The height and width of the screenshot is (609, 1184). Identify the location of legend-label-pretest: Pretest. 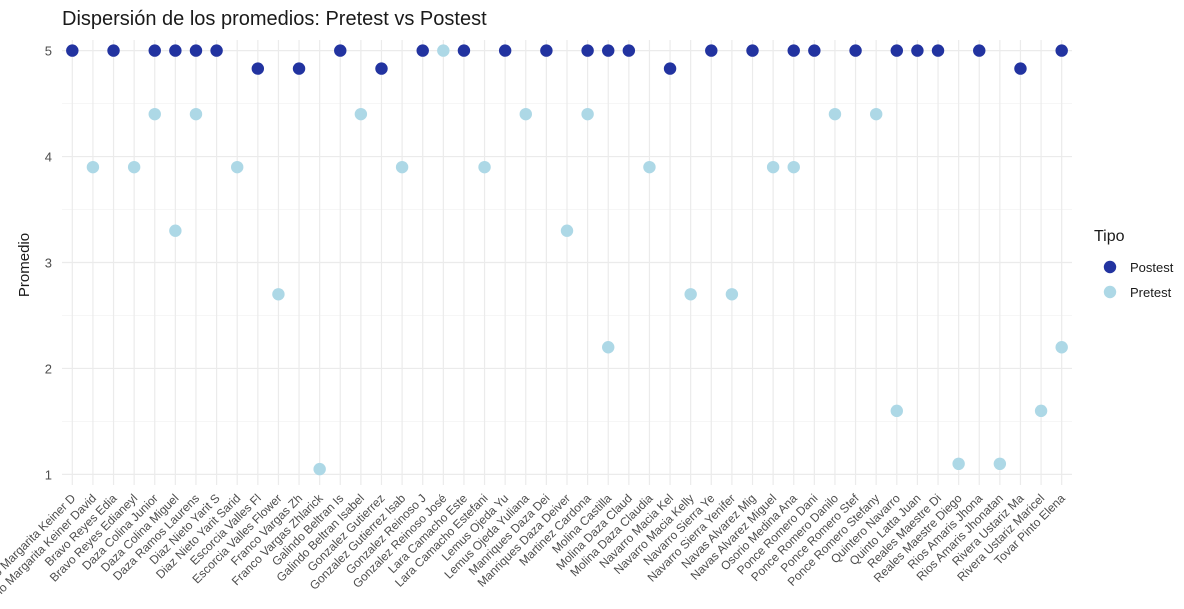
(1151, 292).